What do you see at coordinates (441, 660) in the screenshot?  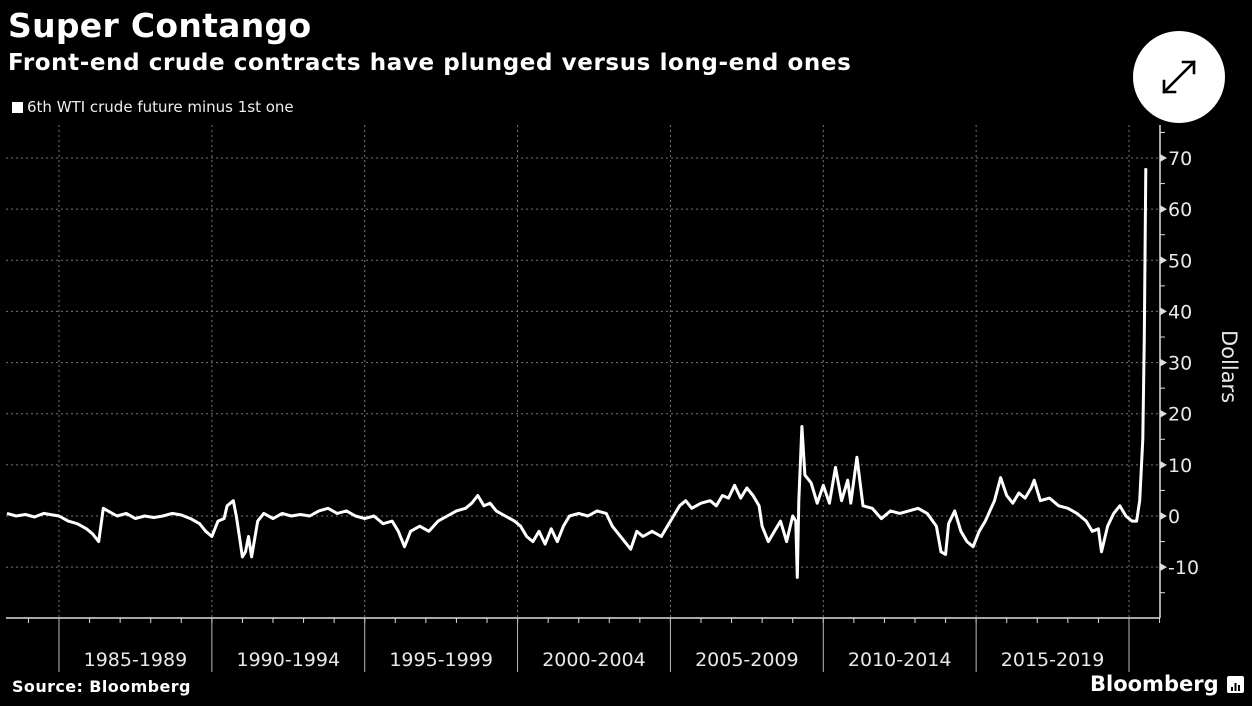 I see `x-category-label: 1995-1999` at bounding box center [441, 660].